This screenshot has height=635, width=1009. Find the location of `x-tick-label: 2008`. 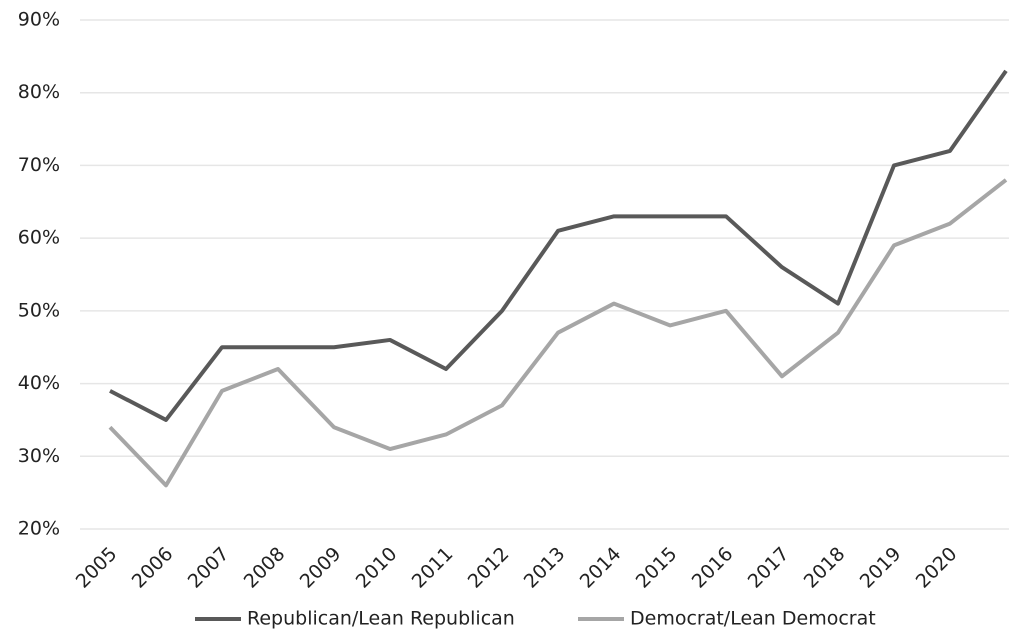

x-tick-label: 2008 is located at coordinates (265, 568).